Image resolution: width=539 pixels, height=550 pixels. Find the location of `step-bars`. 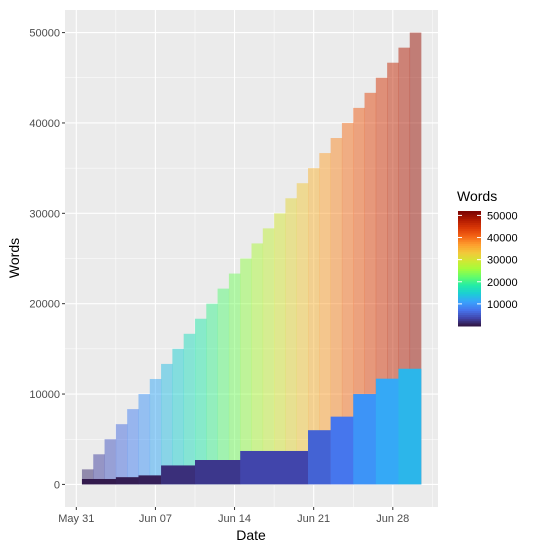

step-bars is located at coordinates (251, 426).